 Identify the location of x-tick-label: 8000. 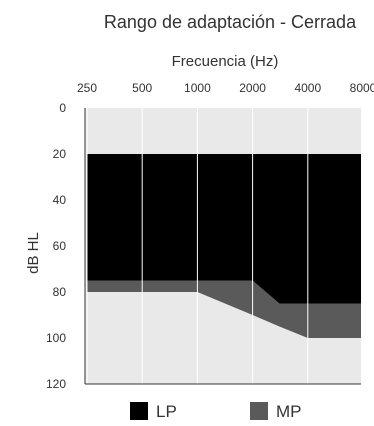
(362, 88).